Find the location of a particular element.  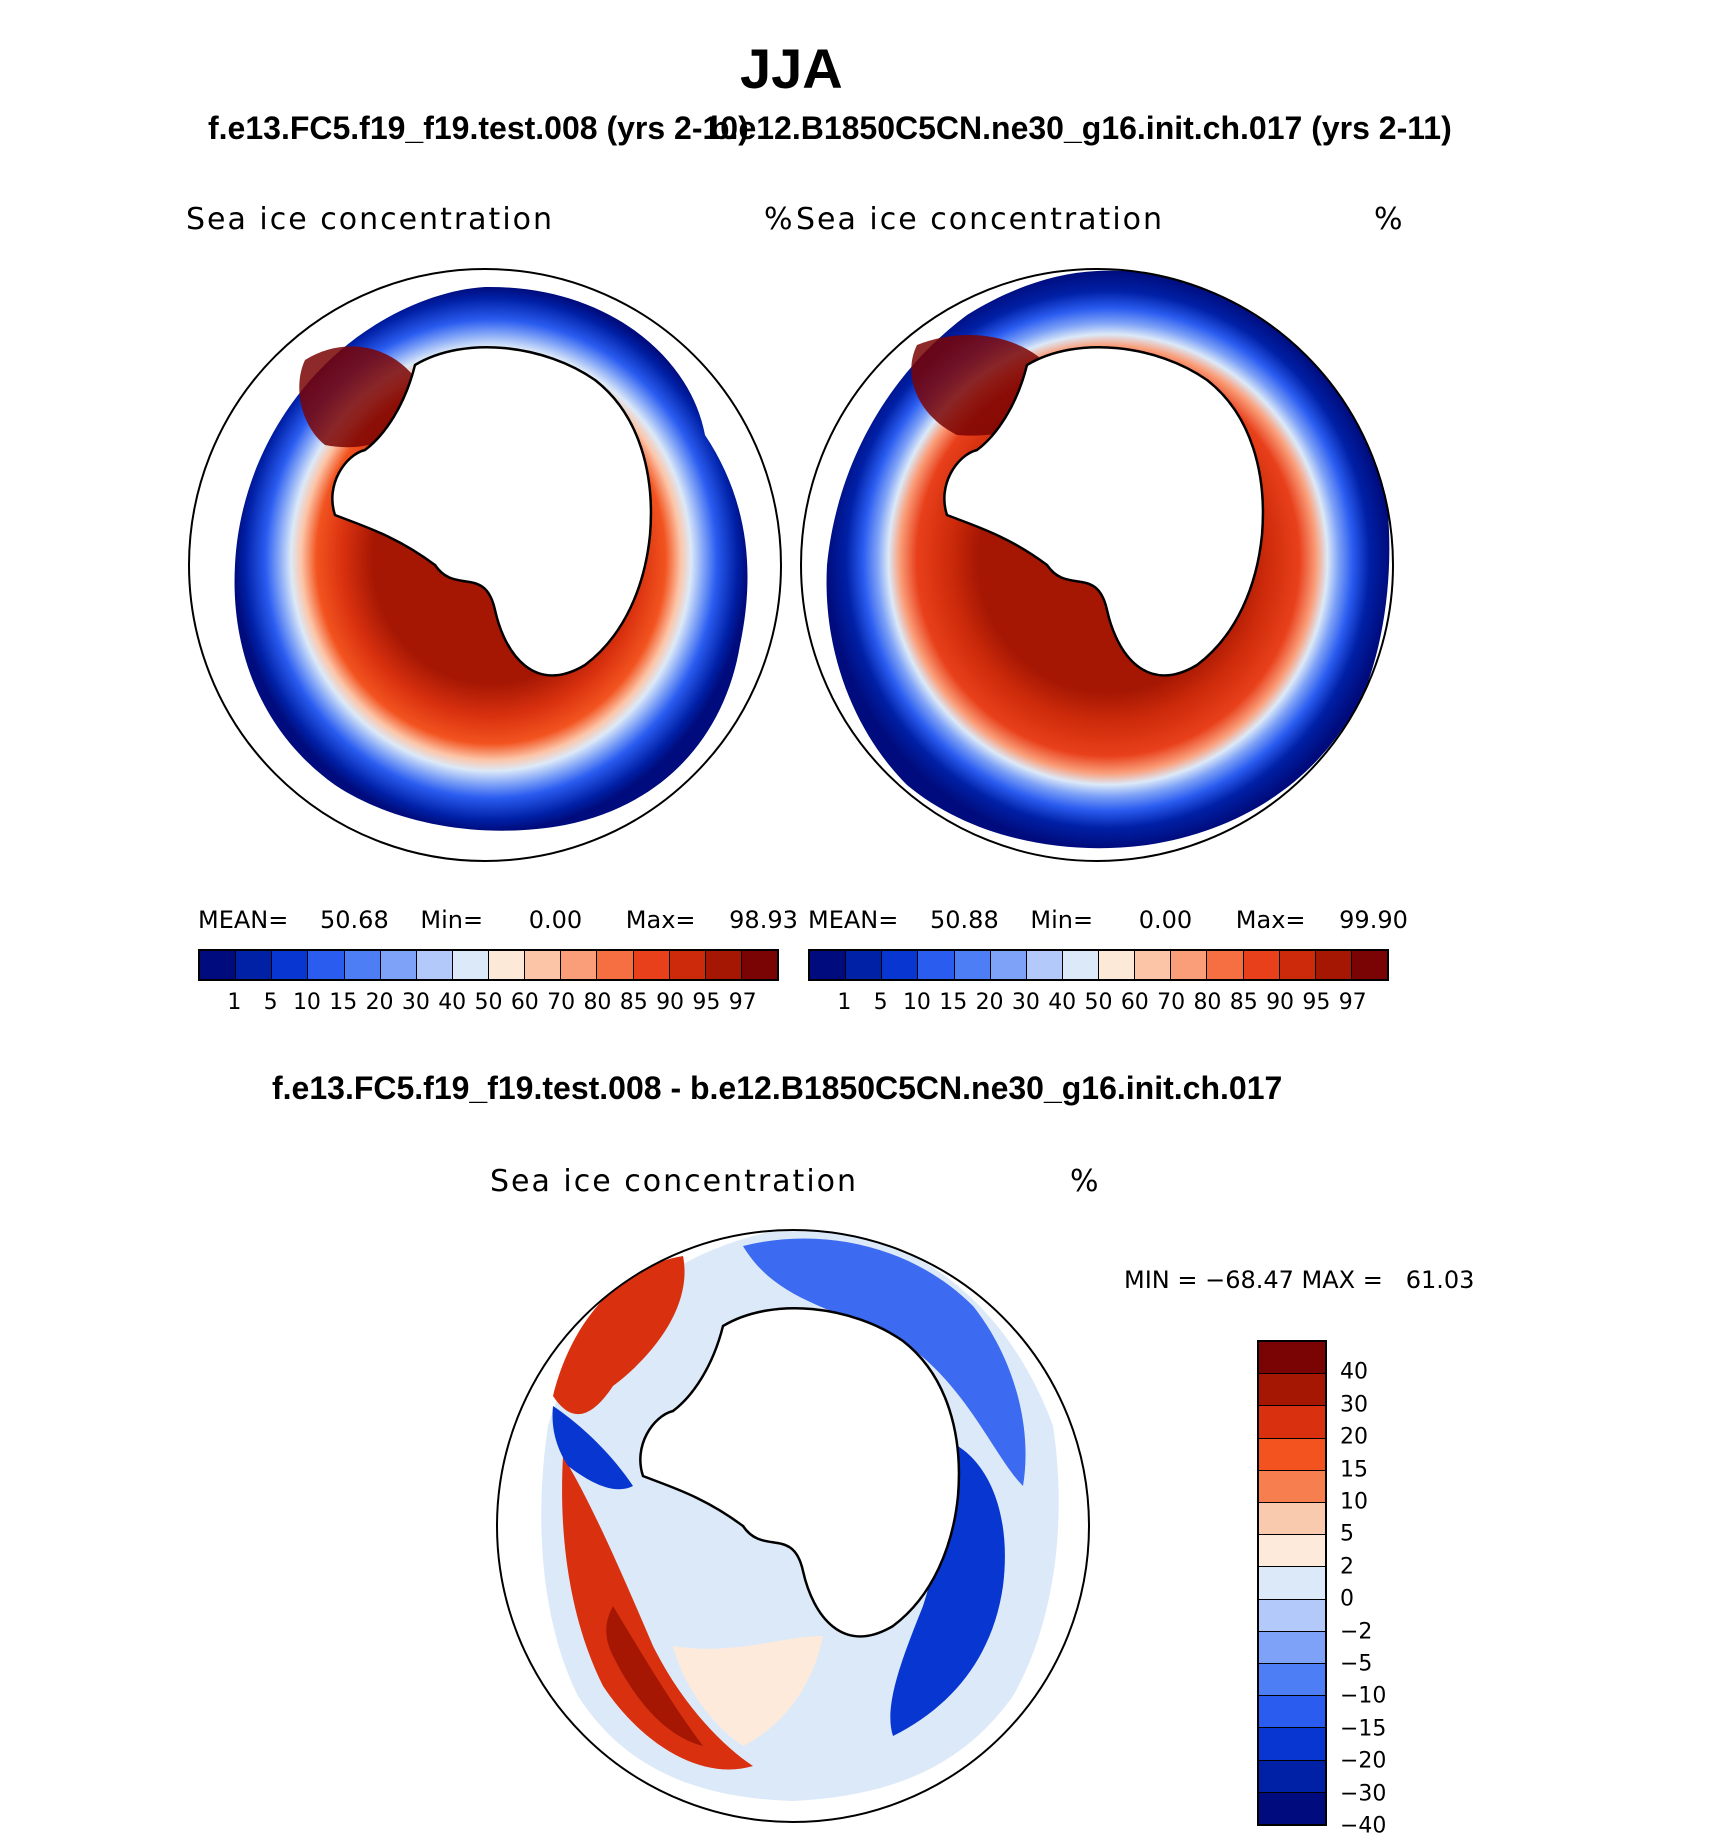

right-antarctica is located at coordinates (1104, 511).